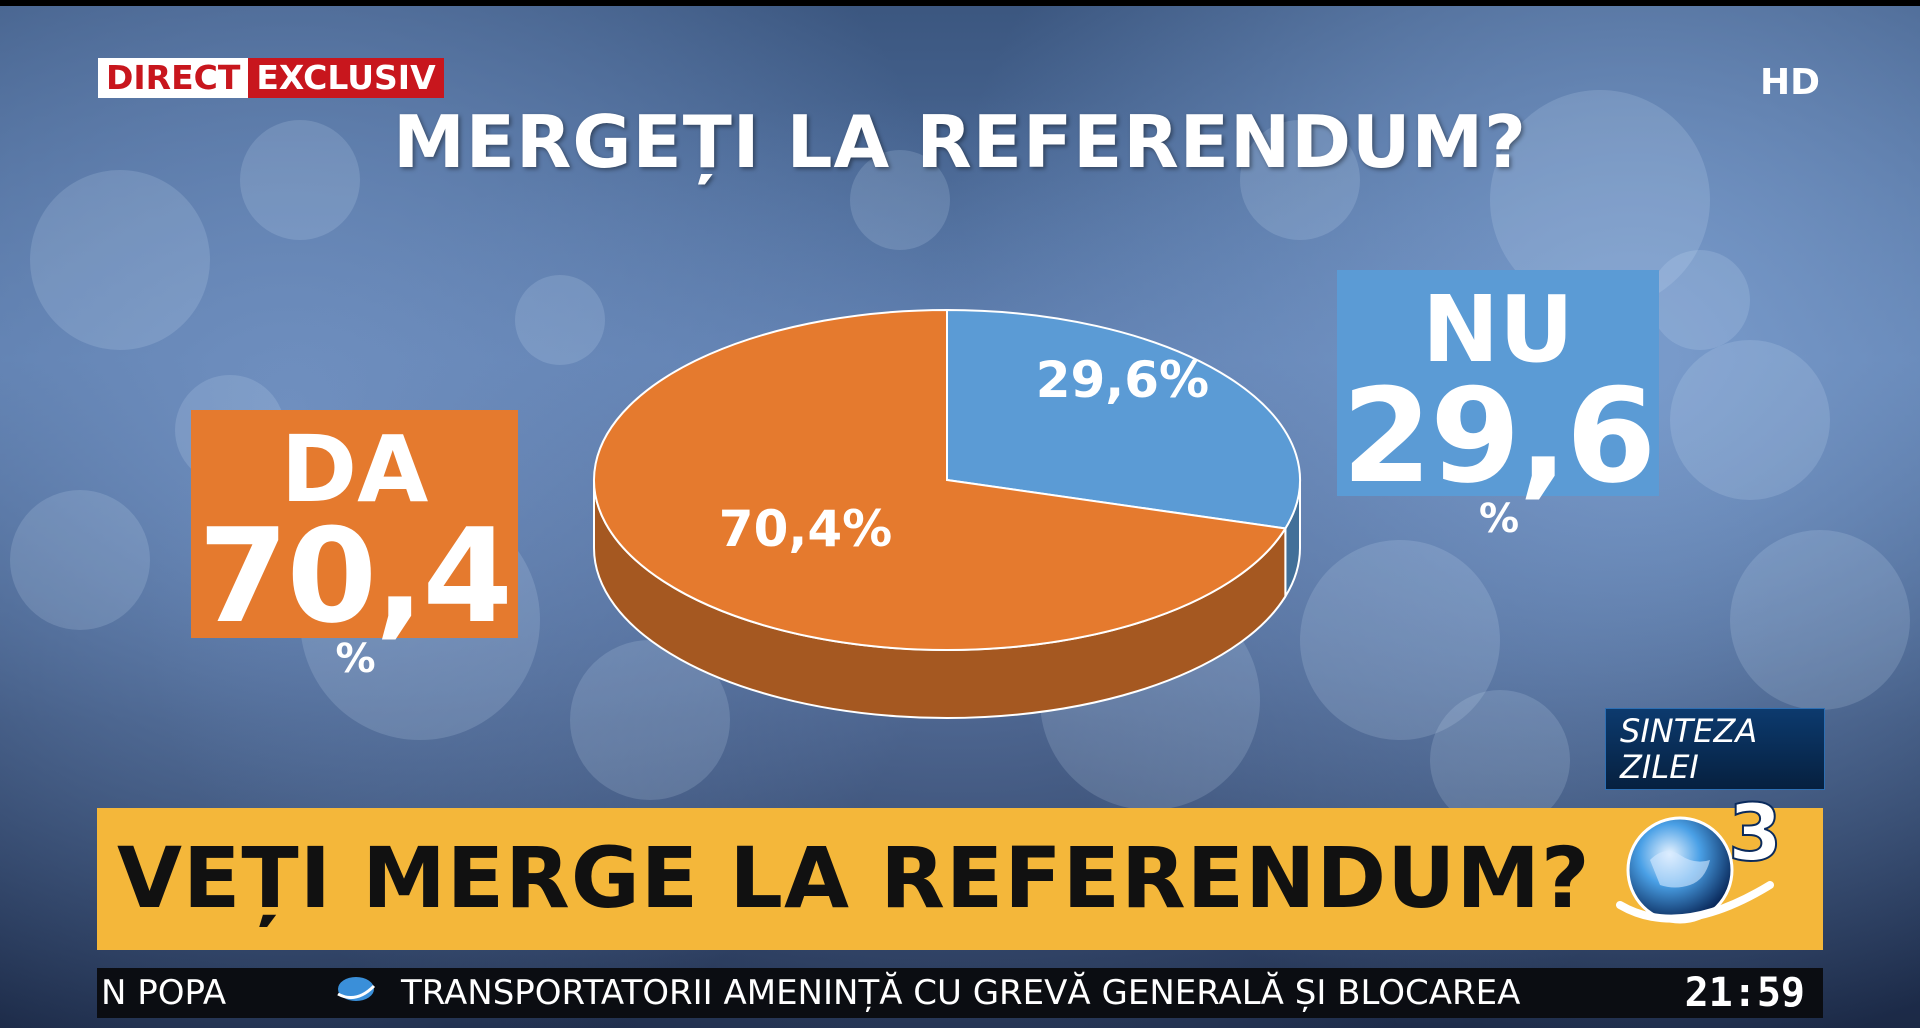  I want to click on lower-third: VEȚI MERGE LA REFERENDUM?, so click(960, 879).